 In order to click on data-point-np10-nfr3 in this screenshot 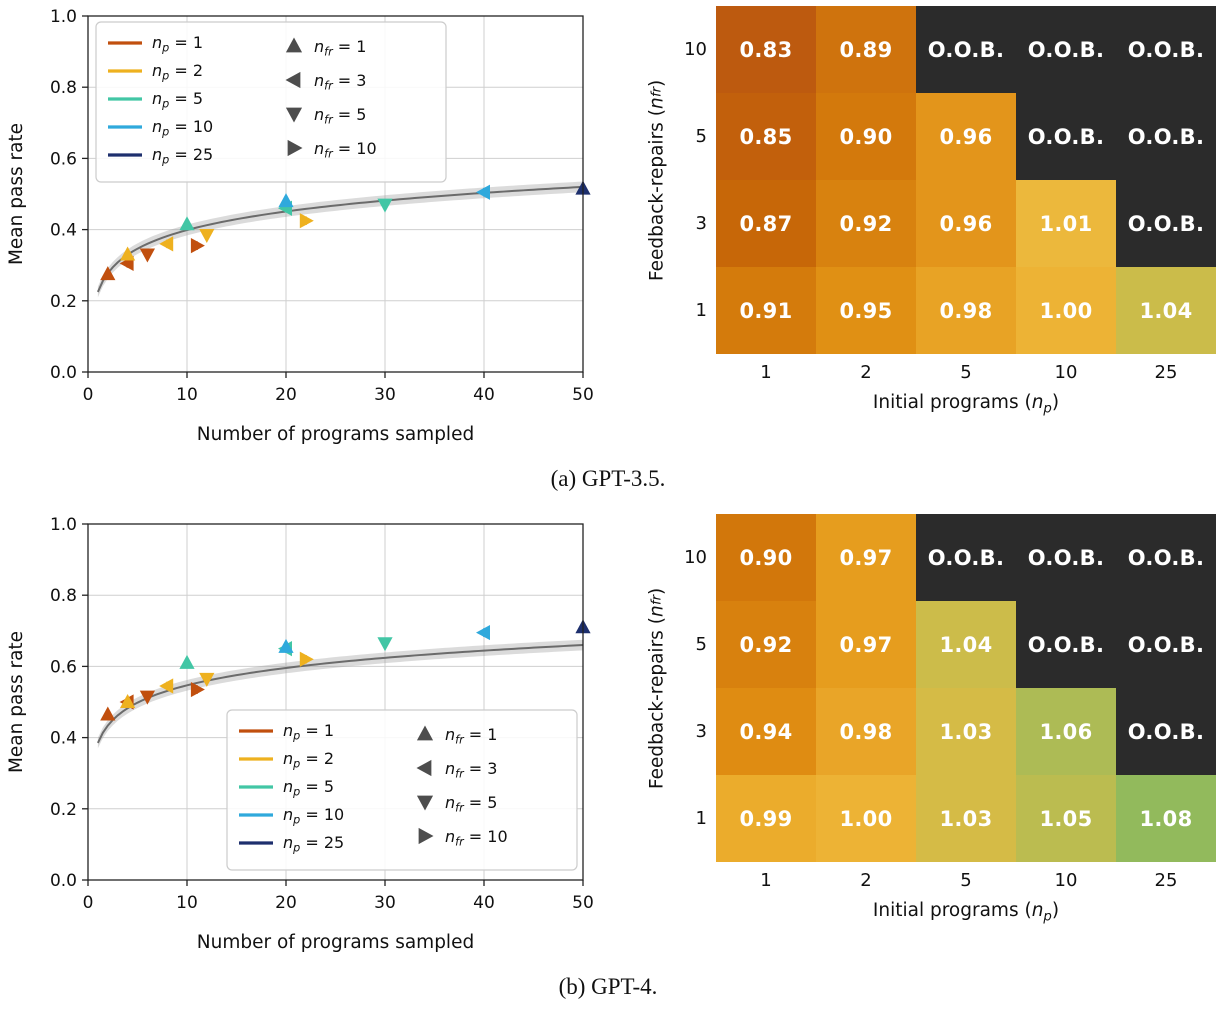, I will do `click(483, 192)`.